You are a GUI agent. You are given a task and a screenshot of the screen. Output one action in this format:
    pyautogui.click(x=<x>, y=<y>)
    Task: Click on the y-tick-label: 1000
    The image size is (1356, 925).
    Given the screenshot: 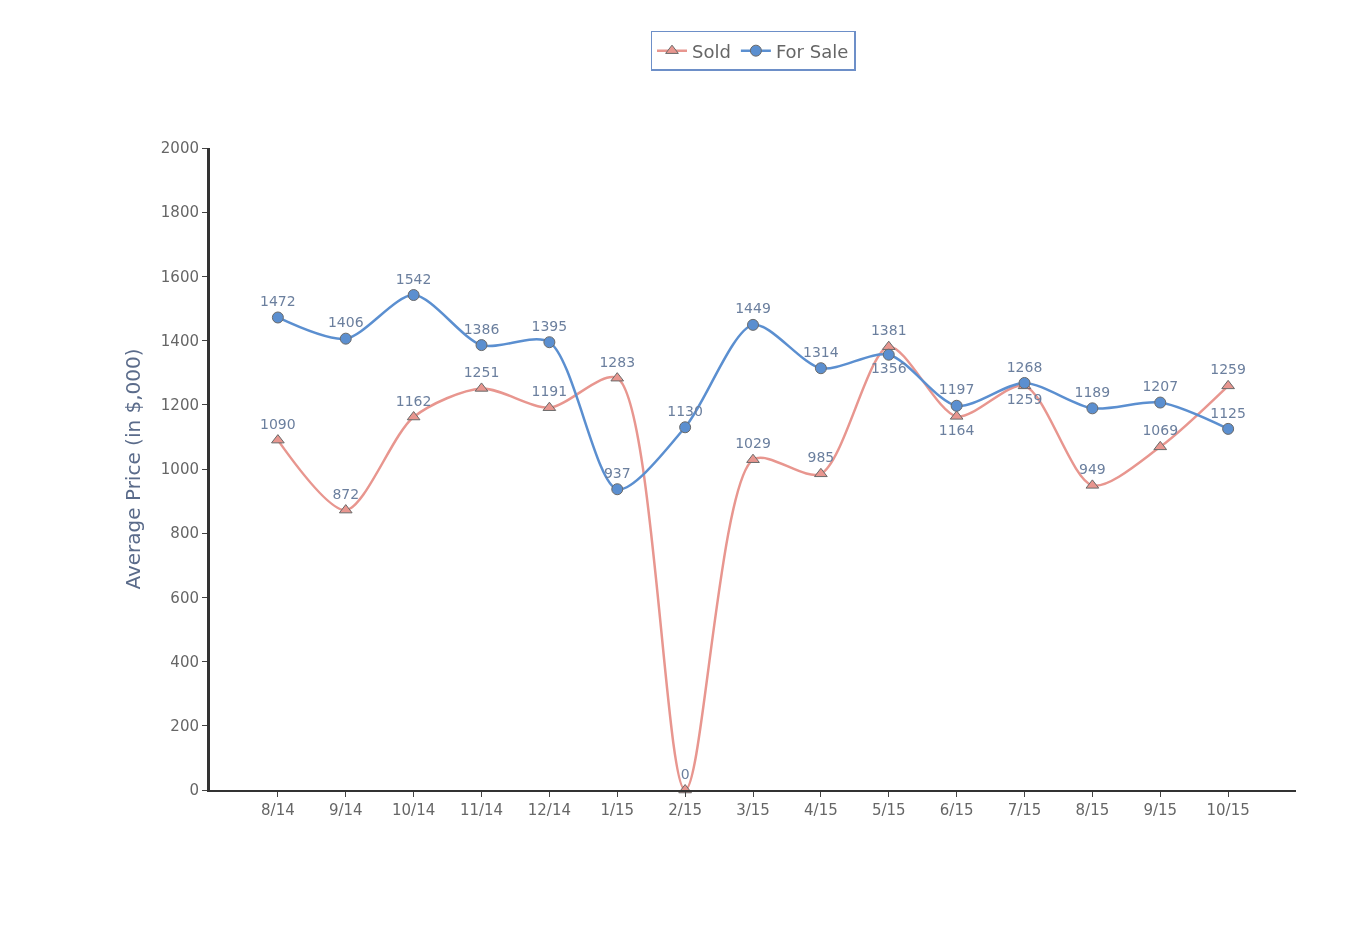 What is the action you would take?
    pyautogui.click(x=179, y=469)
    